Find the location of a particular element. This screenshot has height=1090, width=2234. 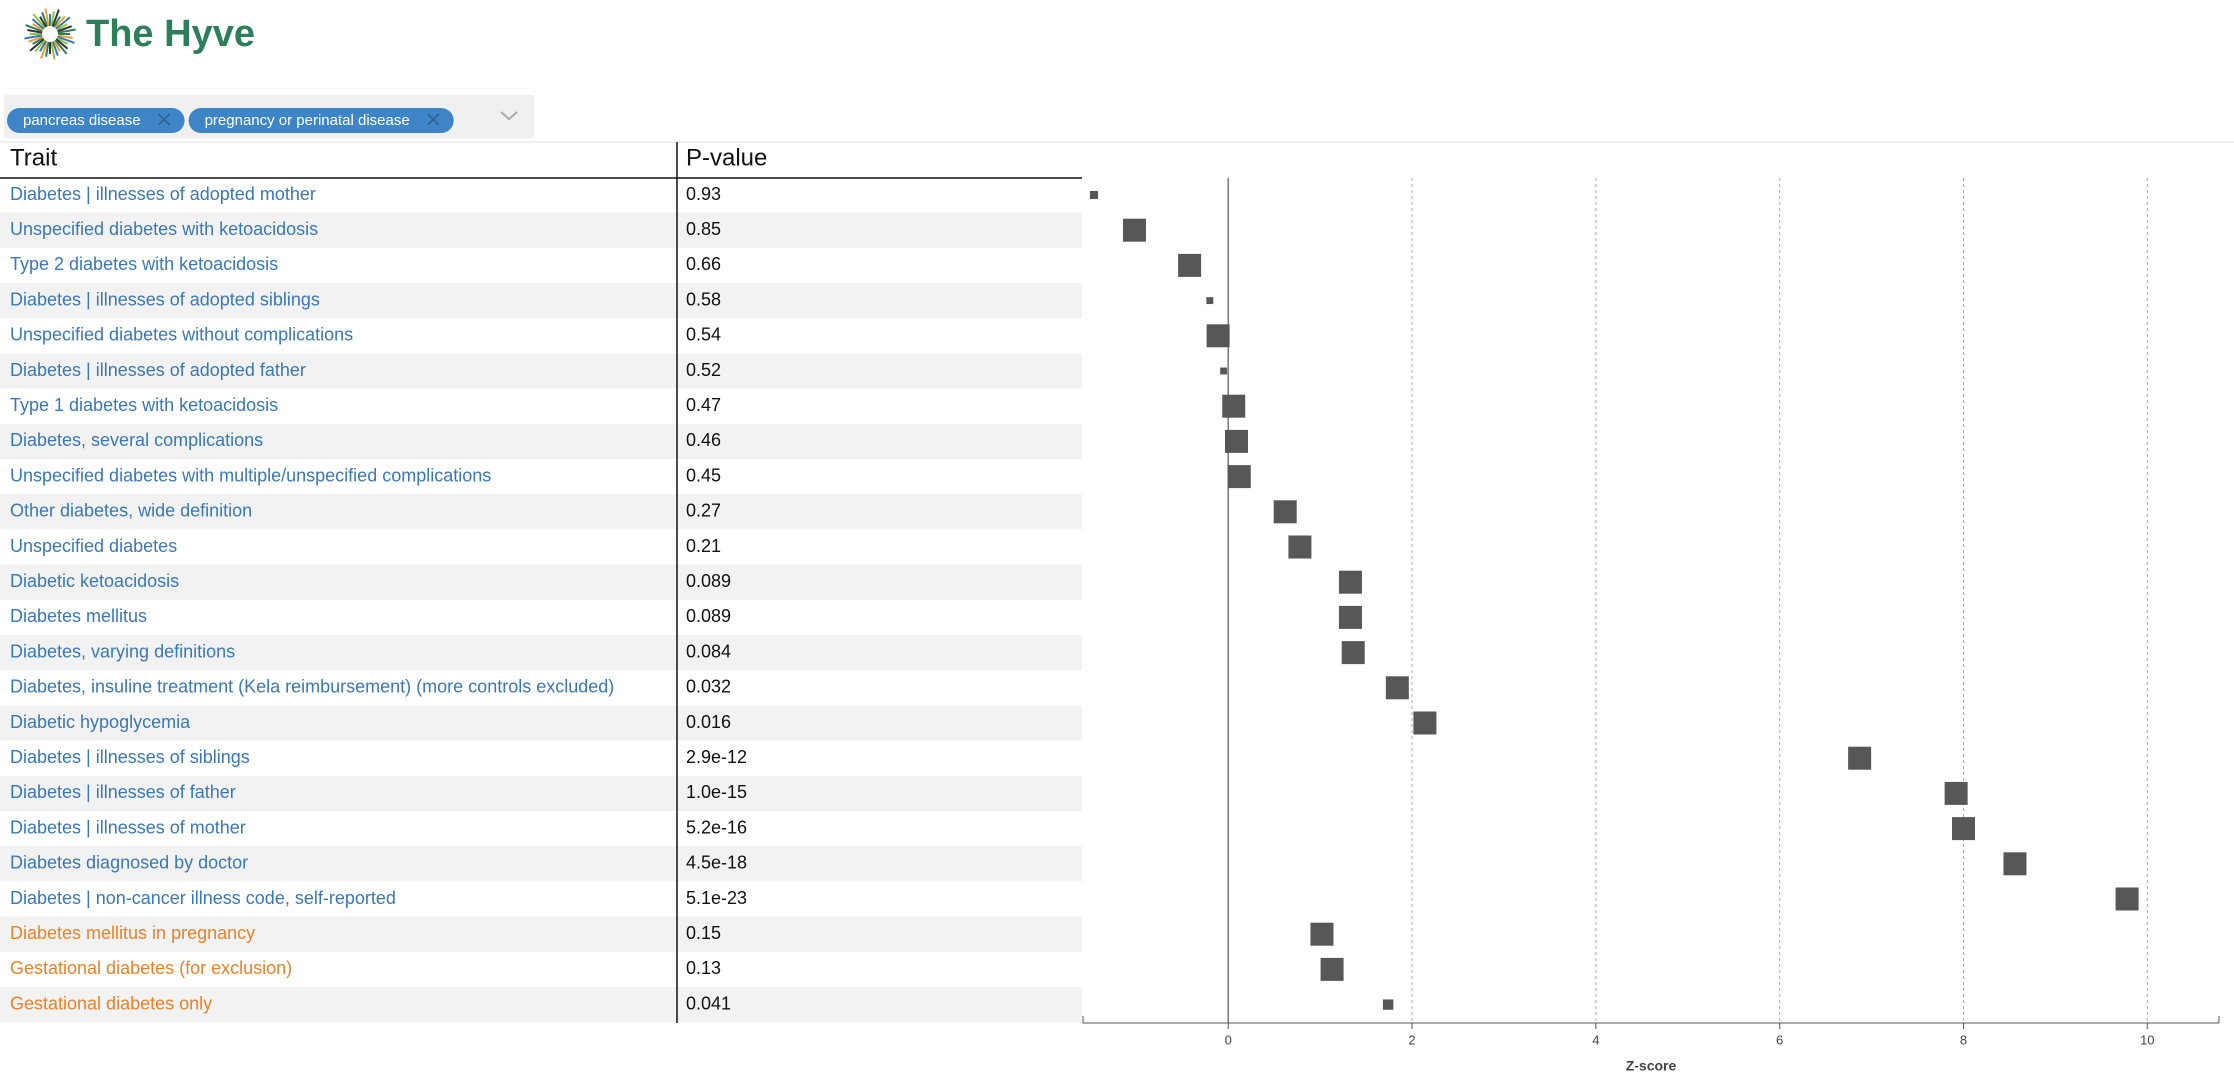

column-header: P-value is located at coordinates (726, 157).